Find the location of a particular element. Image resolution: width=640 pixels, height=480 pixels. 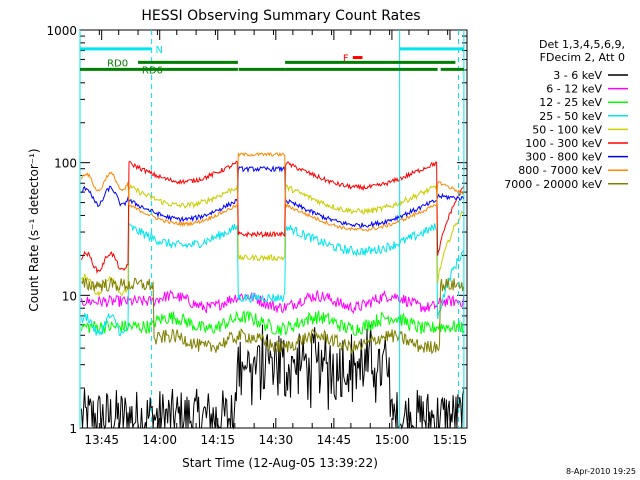

x-axis-label: Start Time (12-Aug-05 13:39:22) is located at coordinates (280, 463).